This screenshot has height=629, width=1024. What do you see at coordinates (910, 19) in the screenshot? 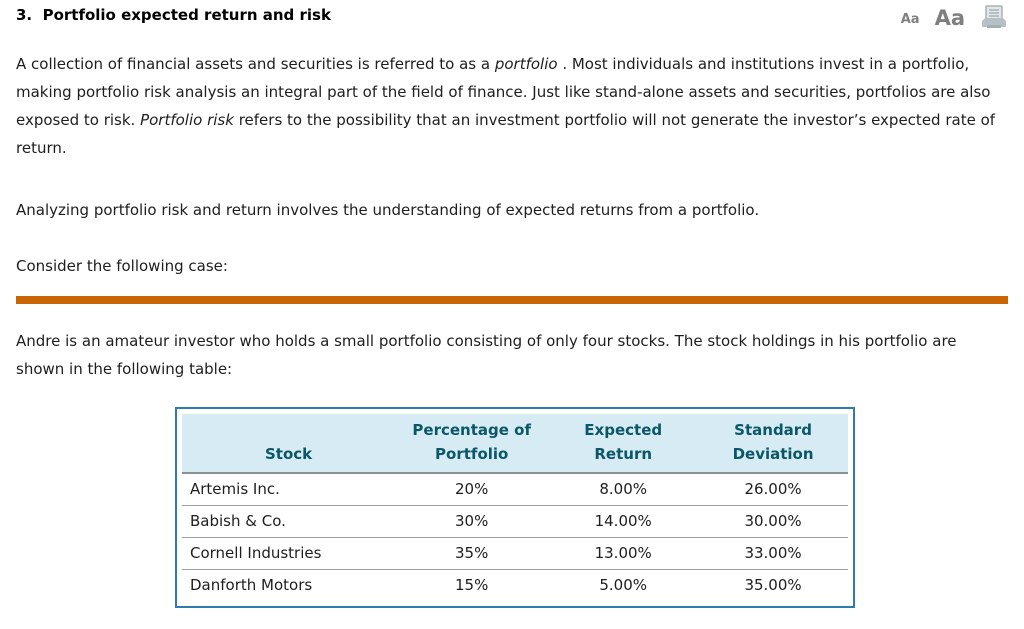
I see `font-size-small-button: Aa` at bounding box center [910, 19].